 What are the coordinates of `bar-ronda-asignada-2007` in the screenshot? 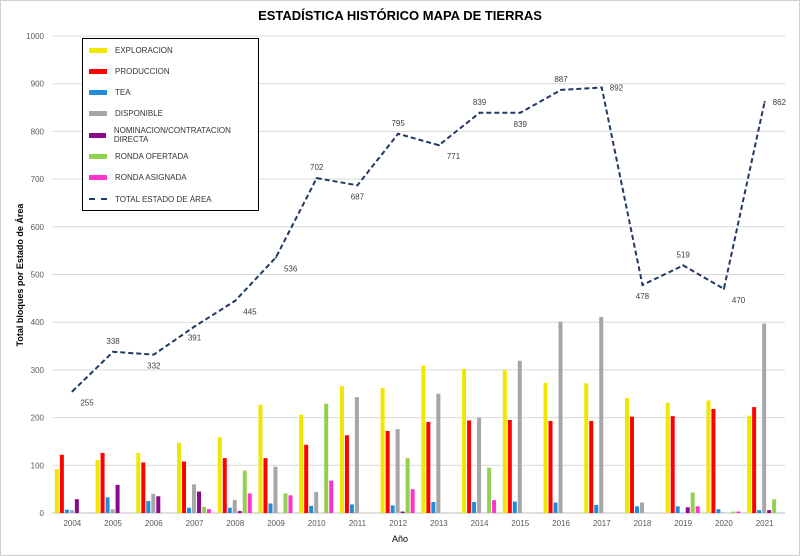 It's located at (209, 511).